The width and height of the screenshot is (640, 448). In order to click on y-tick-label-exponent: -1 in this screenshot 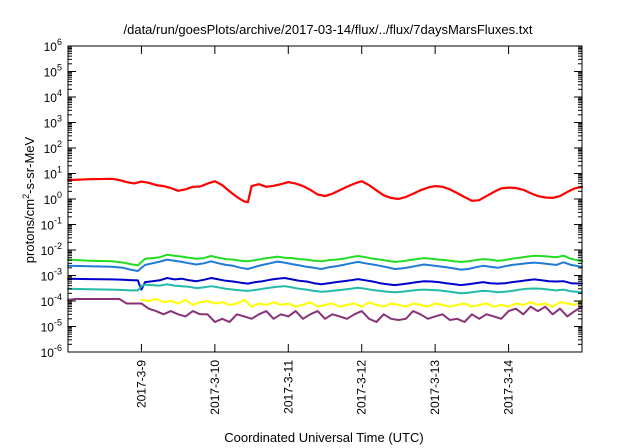, I will do `click(58, 221)`.